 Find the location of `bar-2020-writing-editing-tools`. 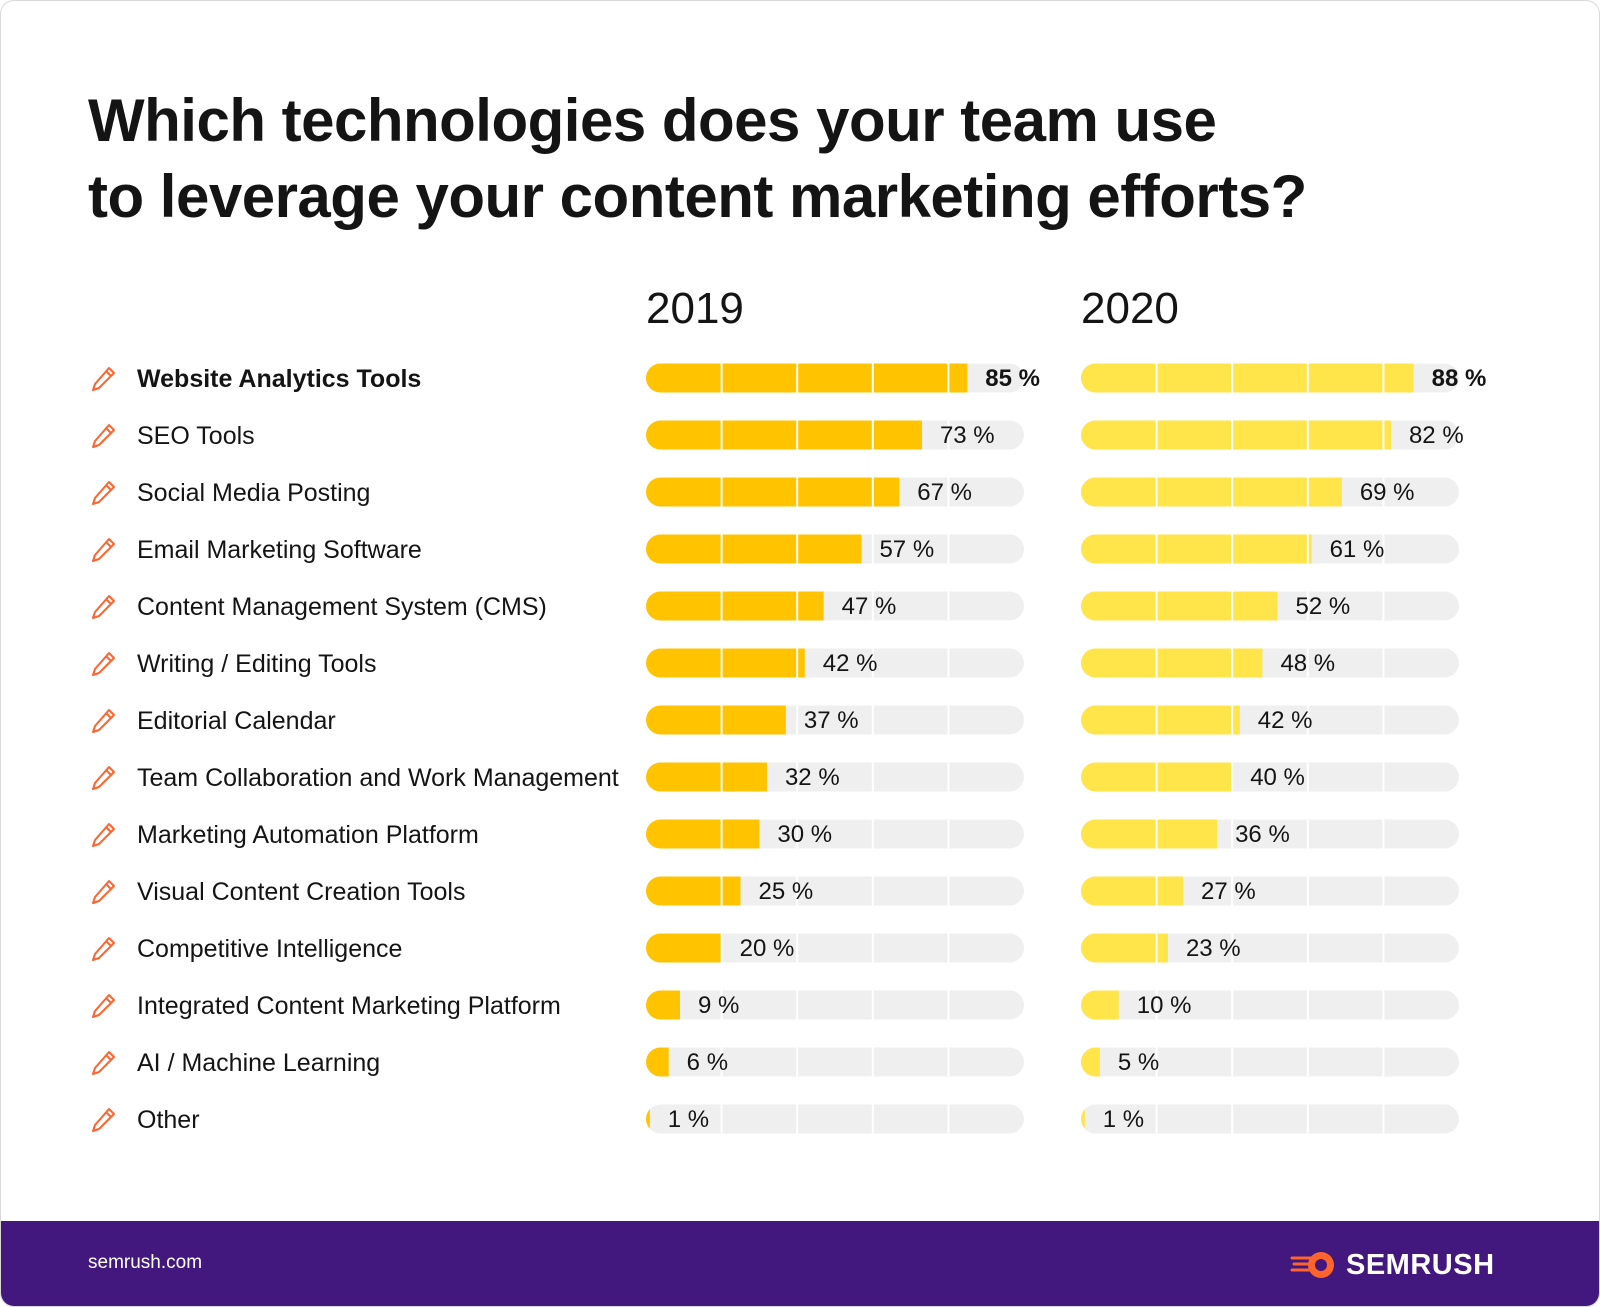

bar-2020-writing-editing-tools is located at coordinates (1172, 663).